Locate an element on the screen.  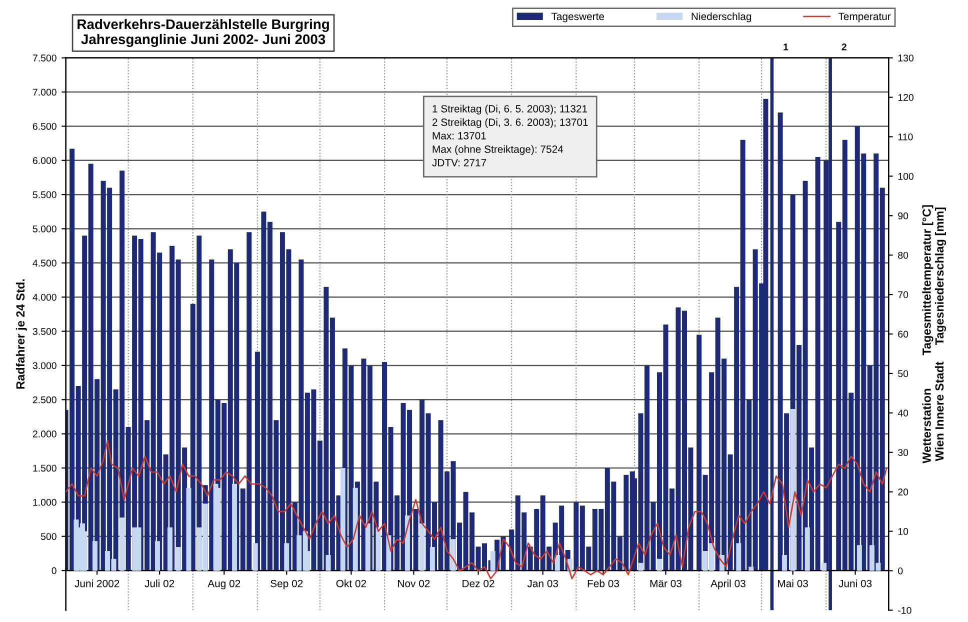
y-tick-label: 500 is located at coordinates (48, 536).